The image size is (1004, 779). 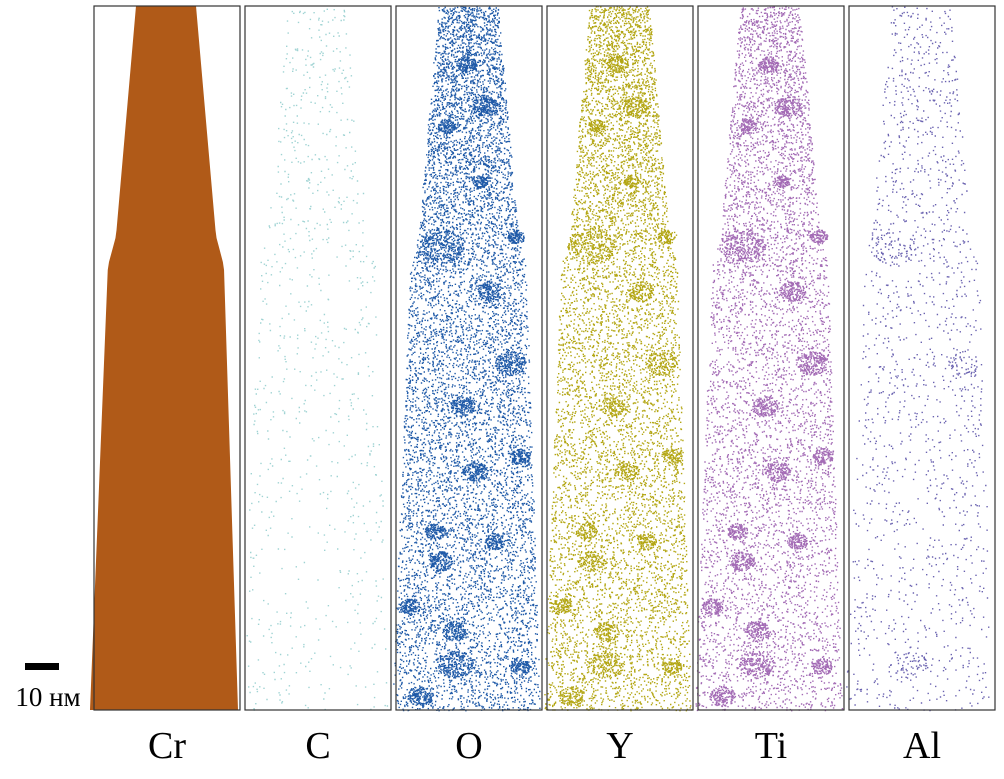 I want to click on element-label: Y, so click(x=619, y=746).